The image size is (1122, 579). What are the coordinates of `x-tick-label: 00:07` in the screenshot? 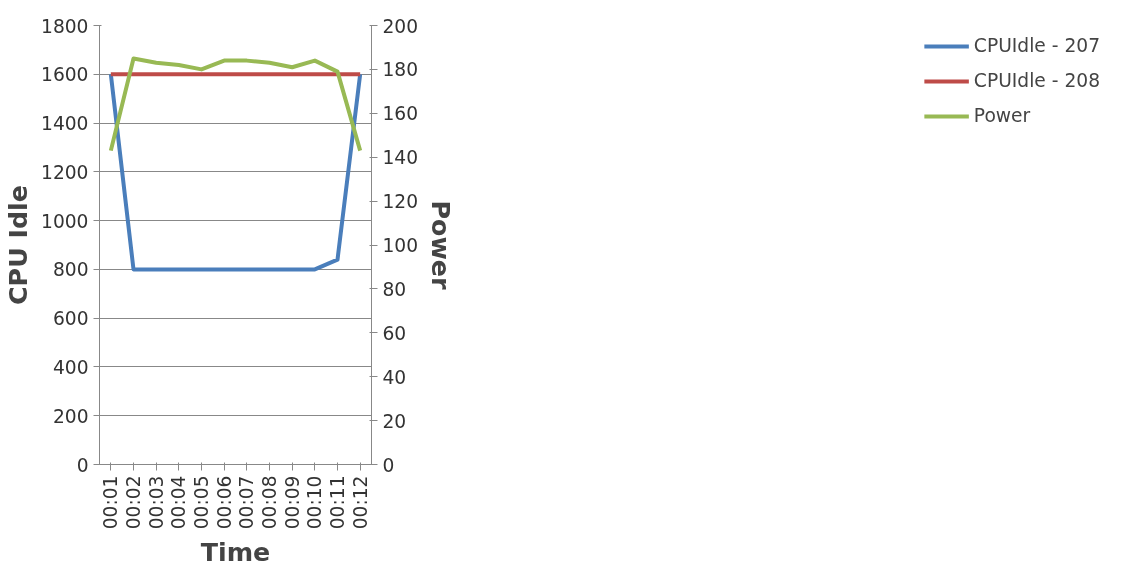 It's located at (247, 502).